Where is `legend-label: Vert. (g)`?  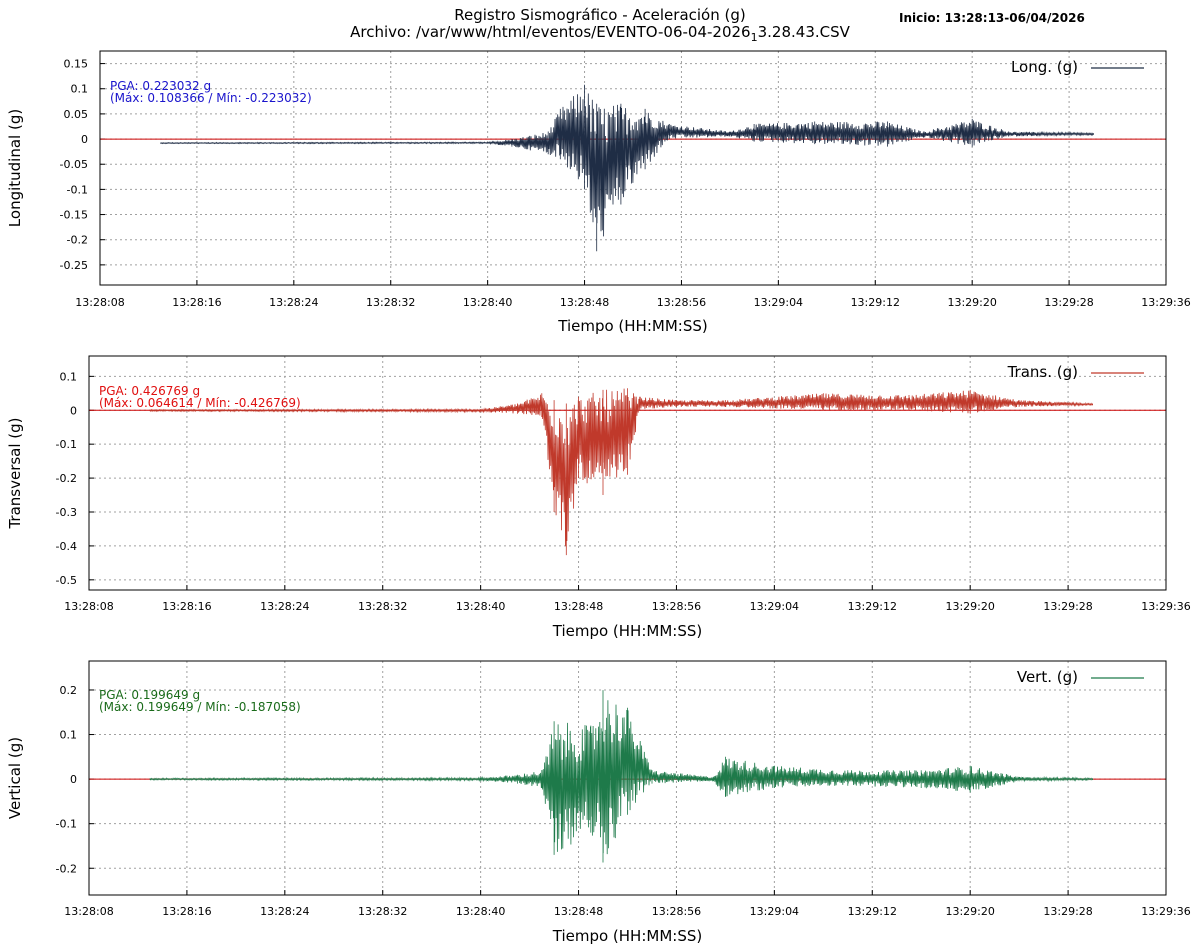 legend-label: Vert. (g) is located at coordinates (1047, 677).